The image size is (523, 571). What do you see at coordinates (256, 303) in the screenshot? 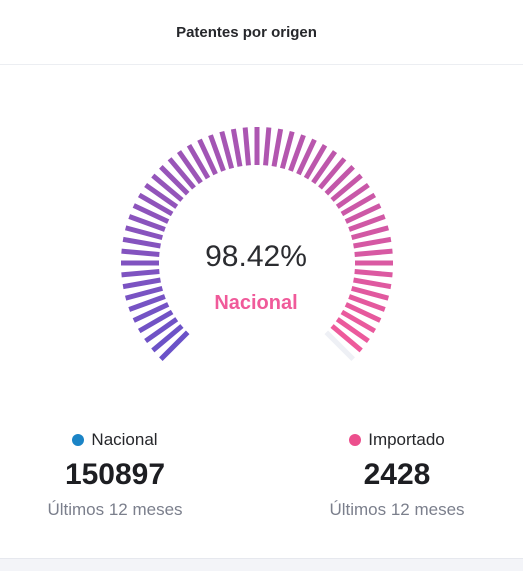
I see `gauge-series-label: Nacional` at bounding box center [256, 303].